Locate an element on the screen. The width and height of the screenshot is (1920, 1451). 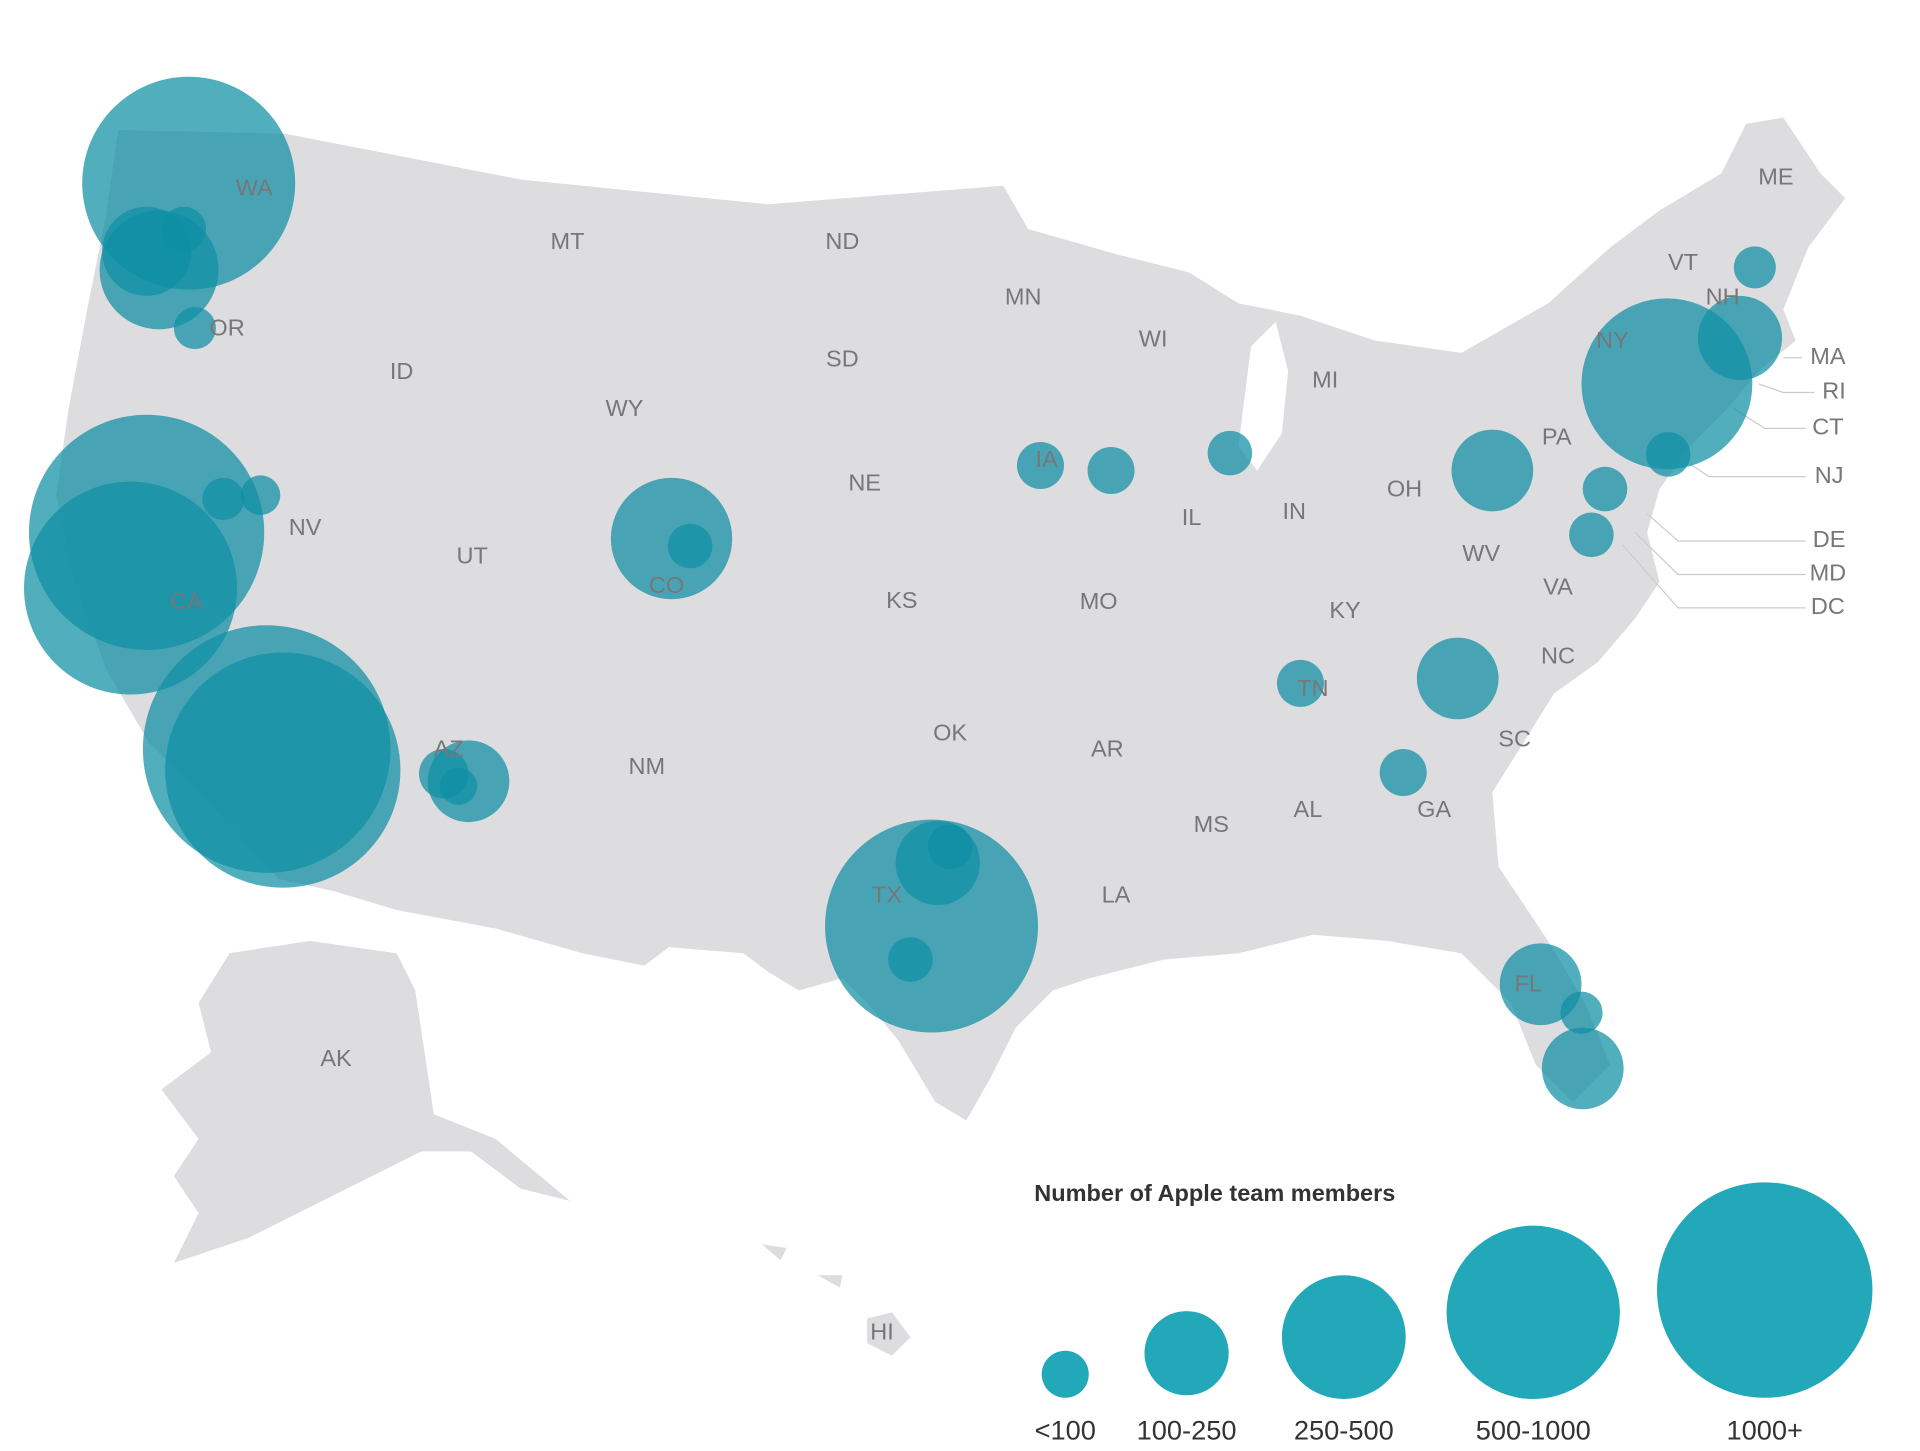
state-label: WA is located at coordinates (254, 188).